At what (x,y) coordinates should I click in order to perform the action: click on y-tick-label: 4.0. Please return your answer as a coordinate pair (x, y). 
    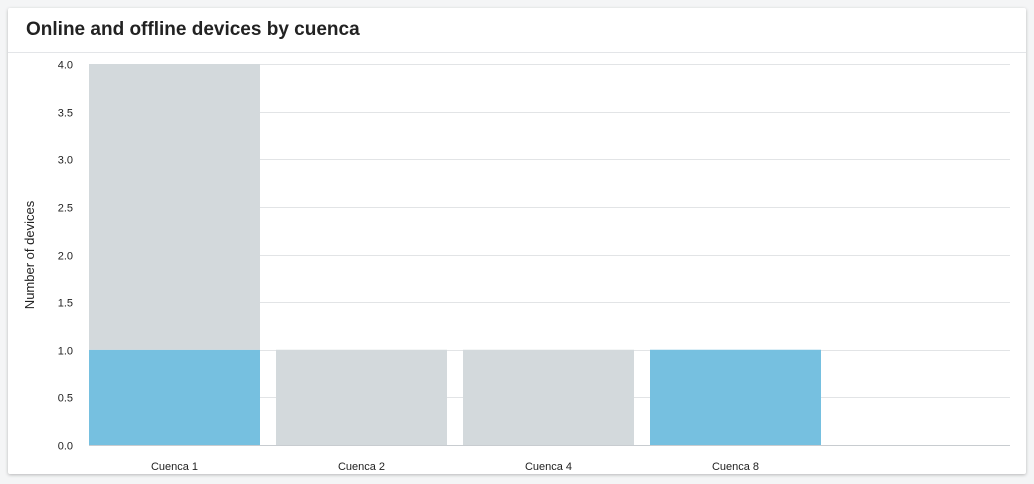
    Looking at the image, I should click on (65, 66).